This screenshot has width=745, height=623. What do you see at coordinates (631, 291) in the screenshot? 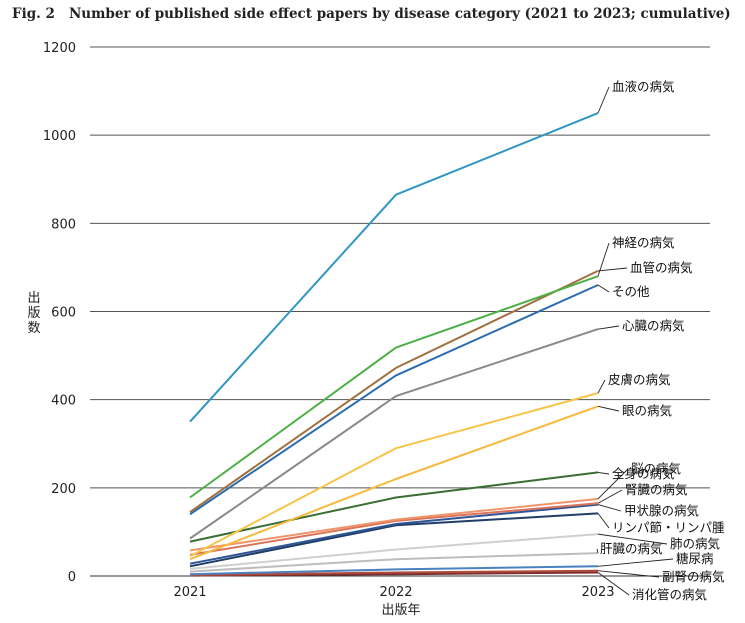
I see `series-label: その他` at bounding box center [631, 291].